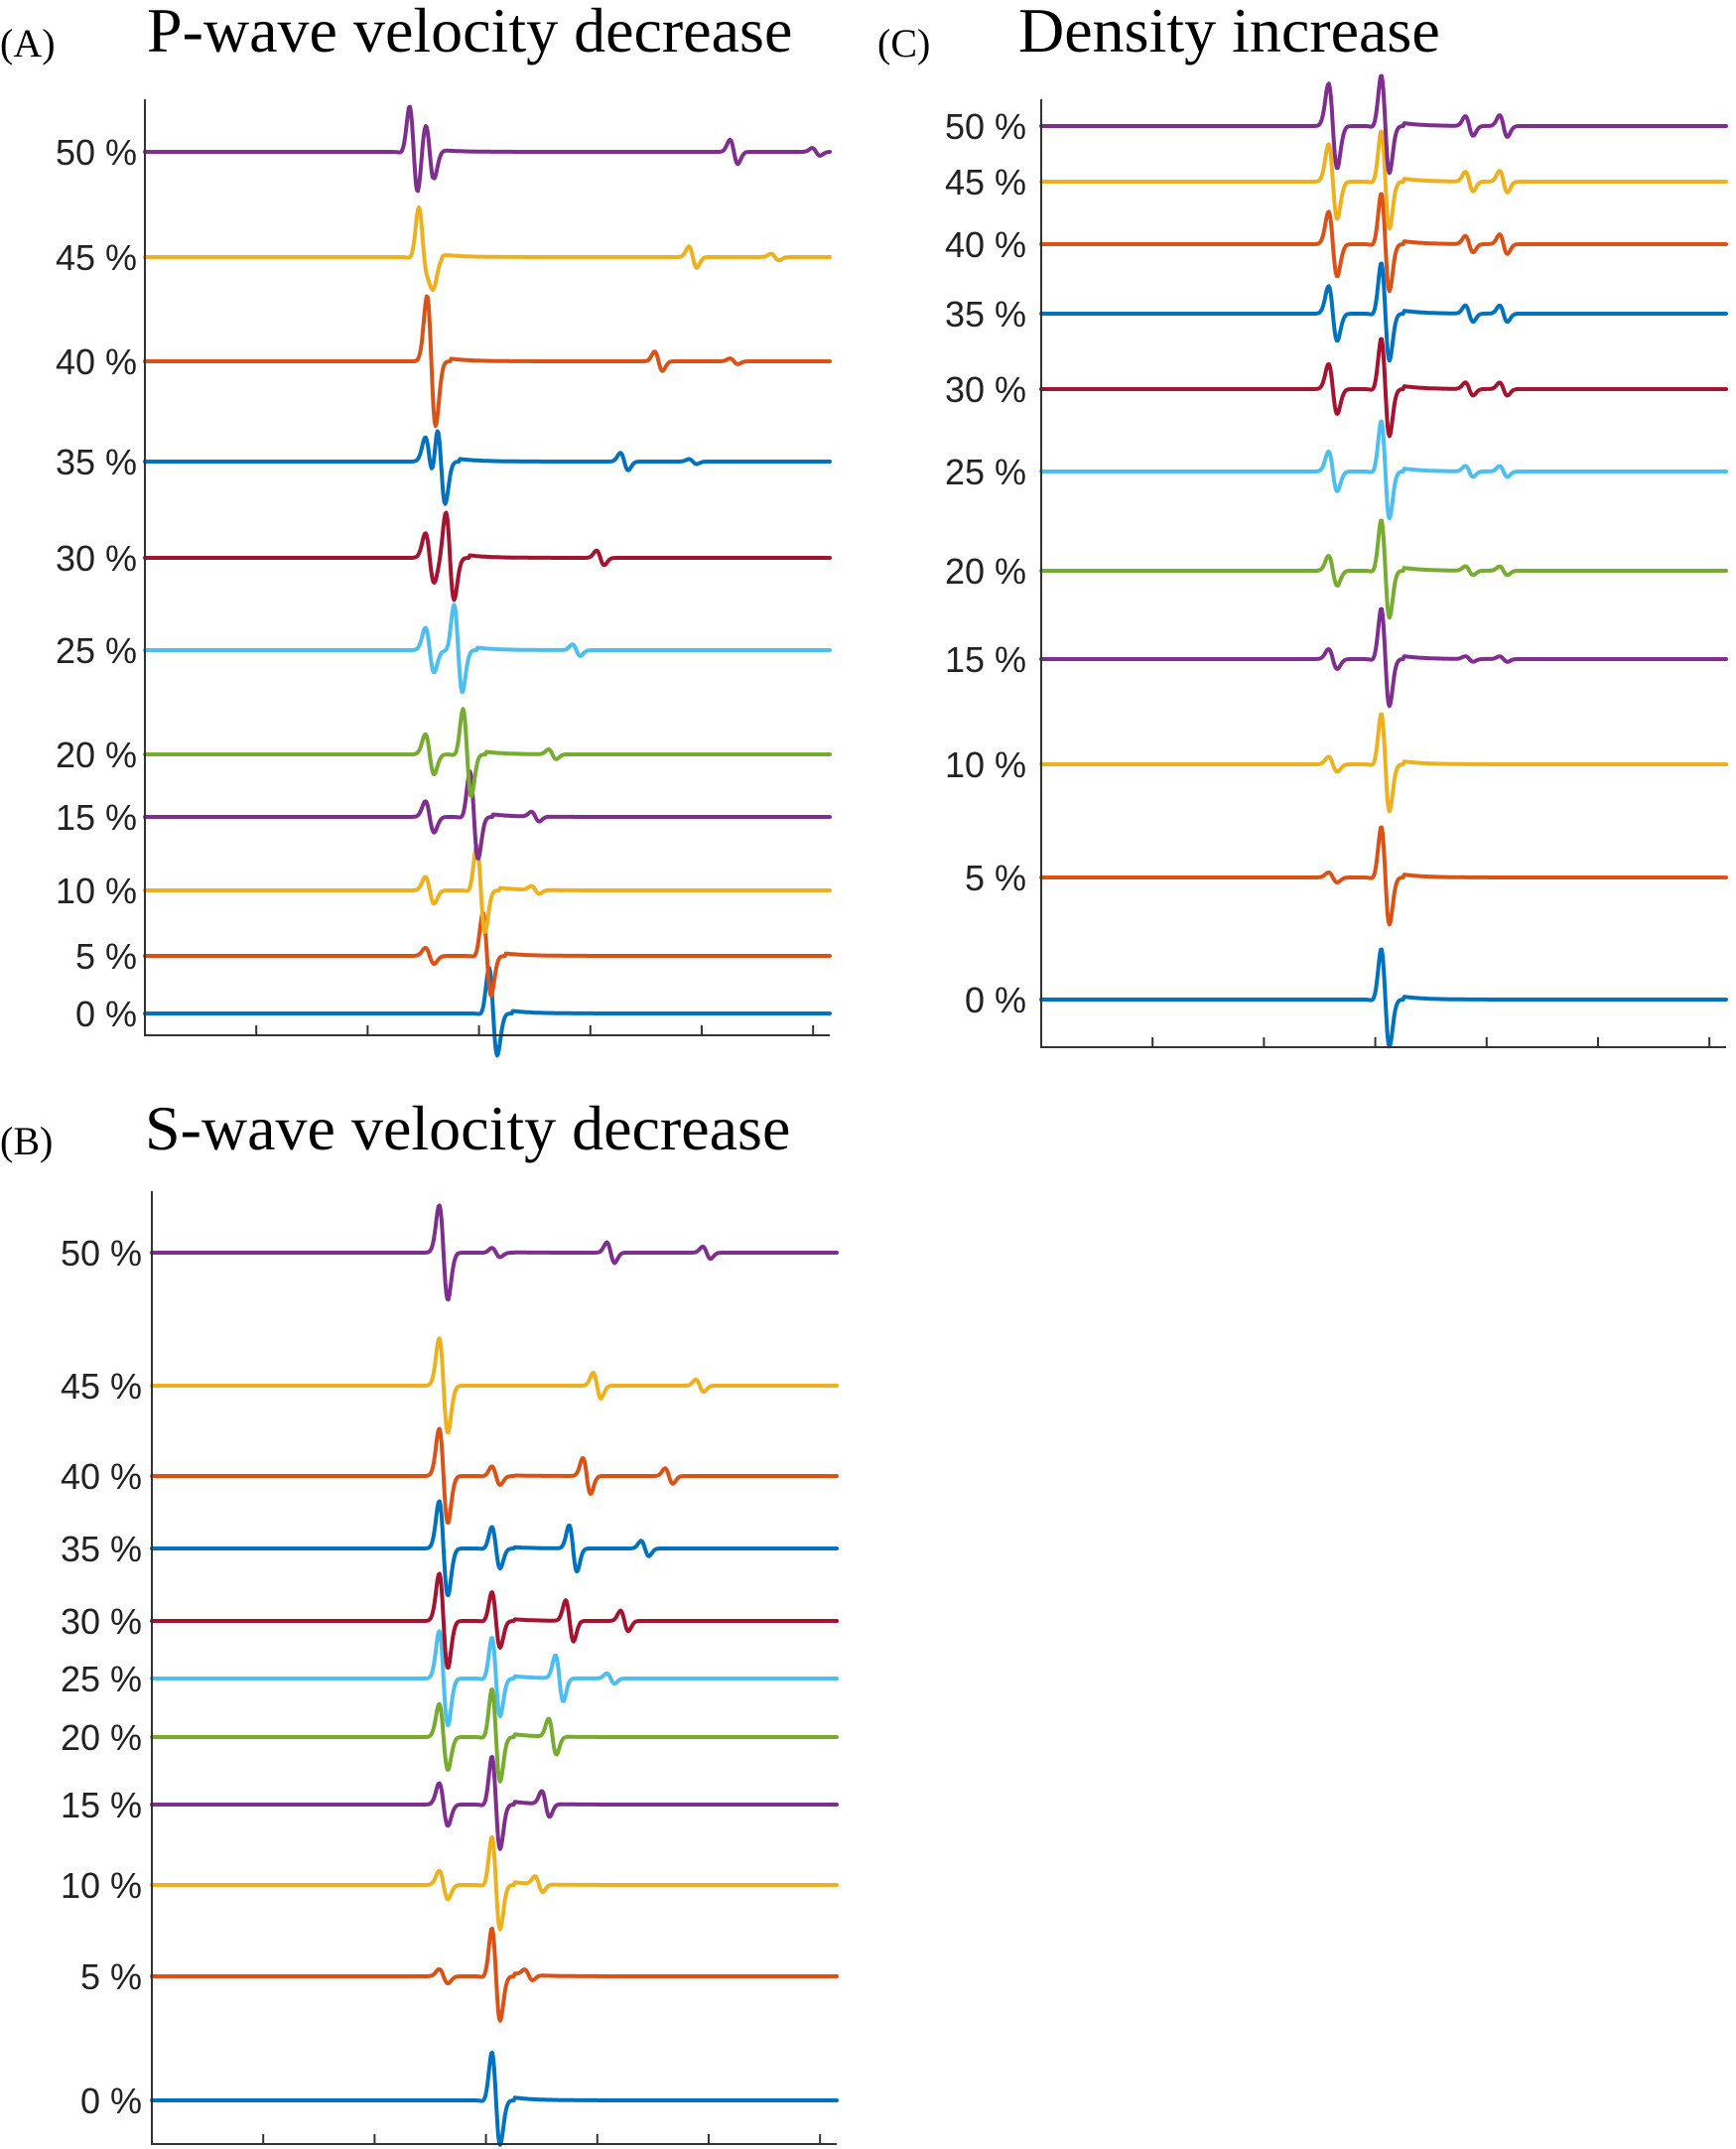  What do you see at coordinates (26, 1141) in the screenshot?
I see `panel-b-letter: (B)` at bounding box center [26, 1141].